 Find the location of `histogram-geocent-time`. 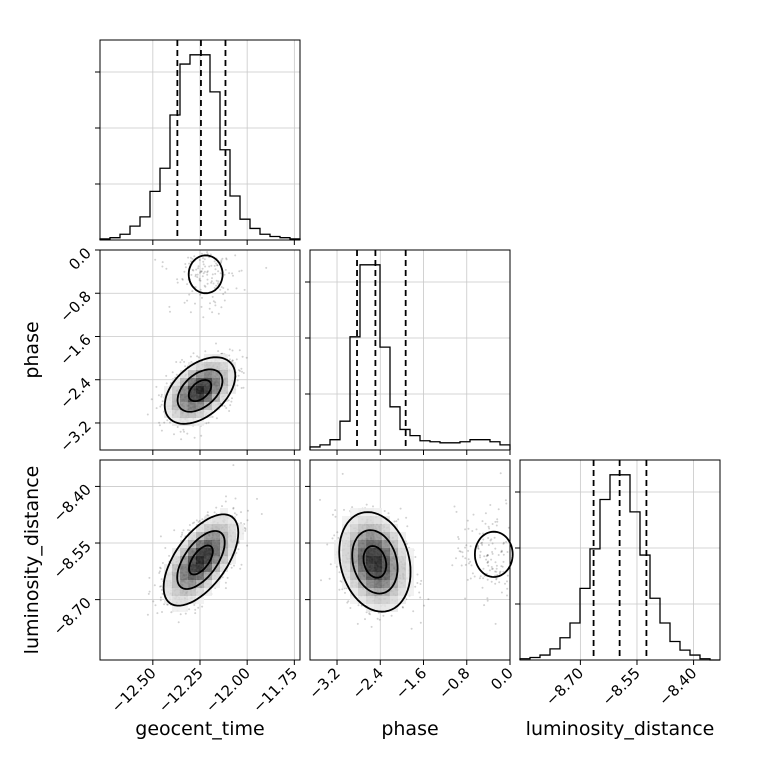

histogram-geocent-time is located at coordinates (198, 142).